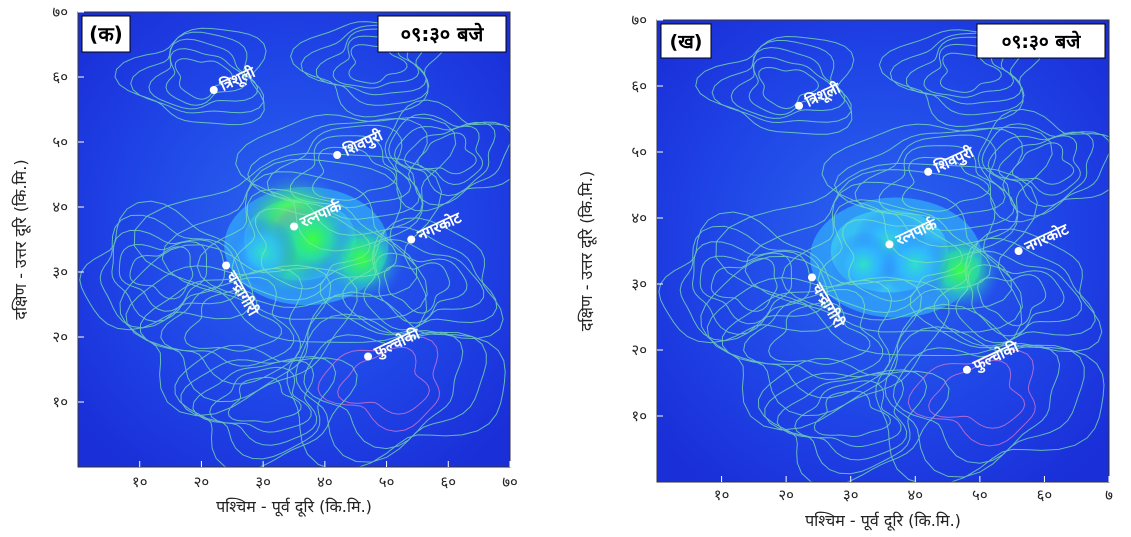 The width and height of the screenshot is (1131, 537). Describe the element at coordinates (510, 482) in the screenshot. I see `x-tick-label: ७०` at that location.